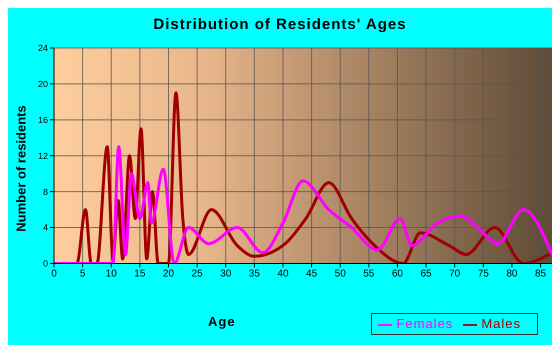 Image resolution: width=560 pixels, height=353 pixels. What do you see at coordinates (54, 274) in the screenshot?
I see `x-tick-label: 0` at bounding box center [54, 274].